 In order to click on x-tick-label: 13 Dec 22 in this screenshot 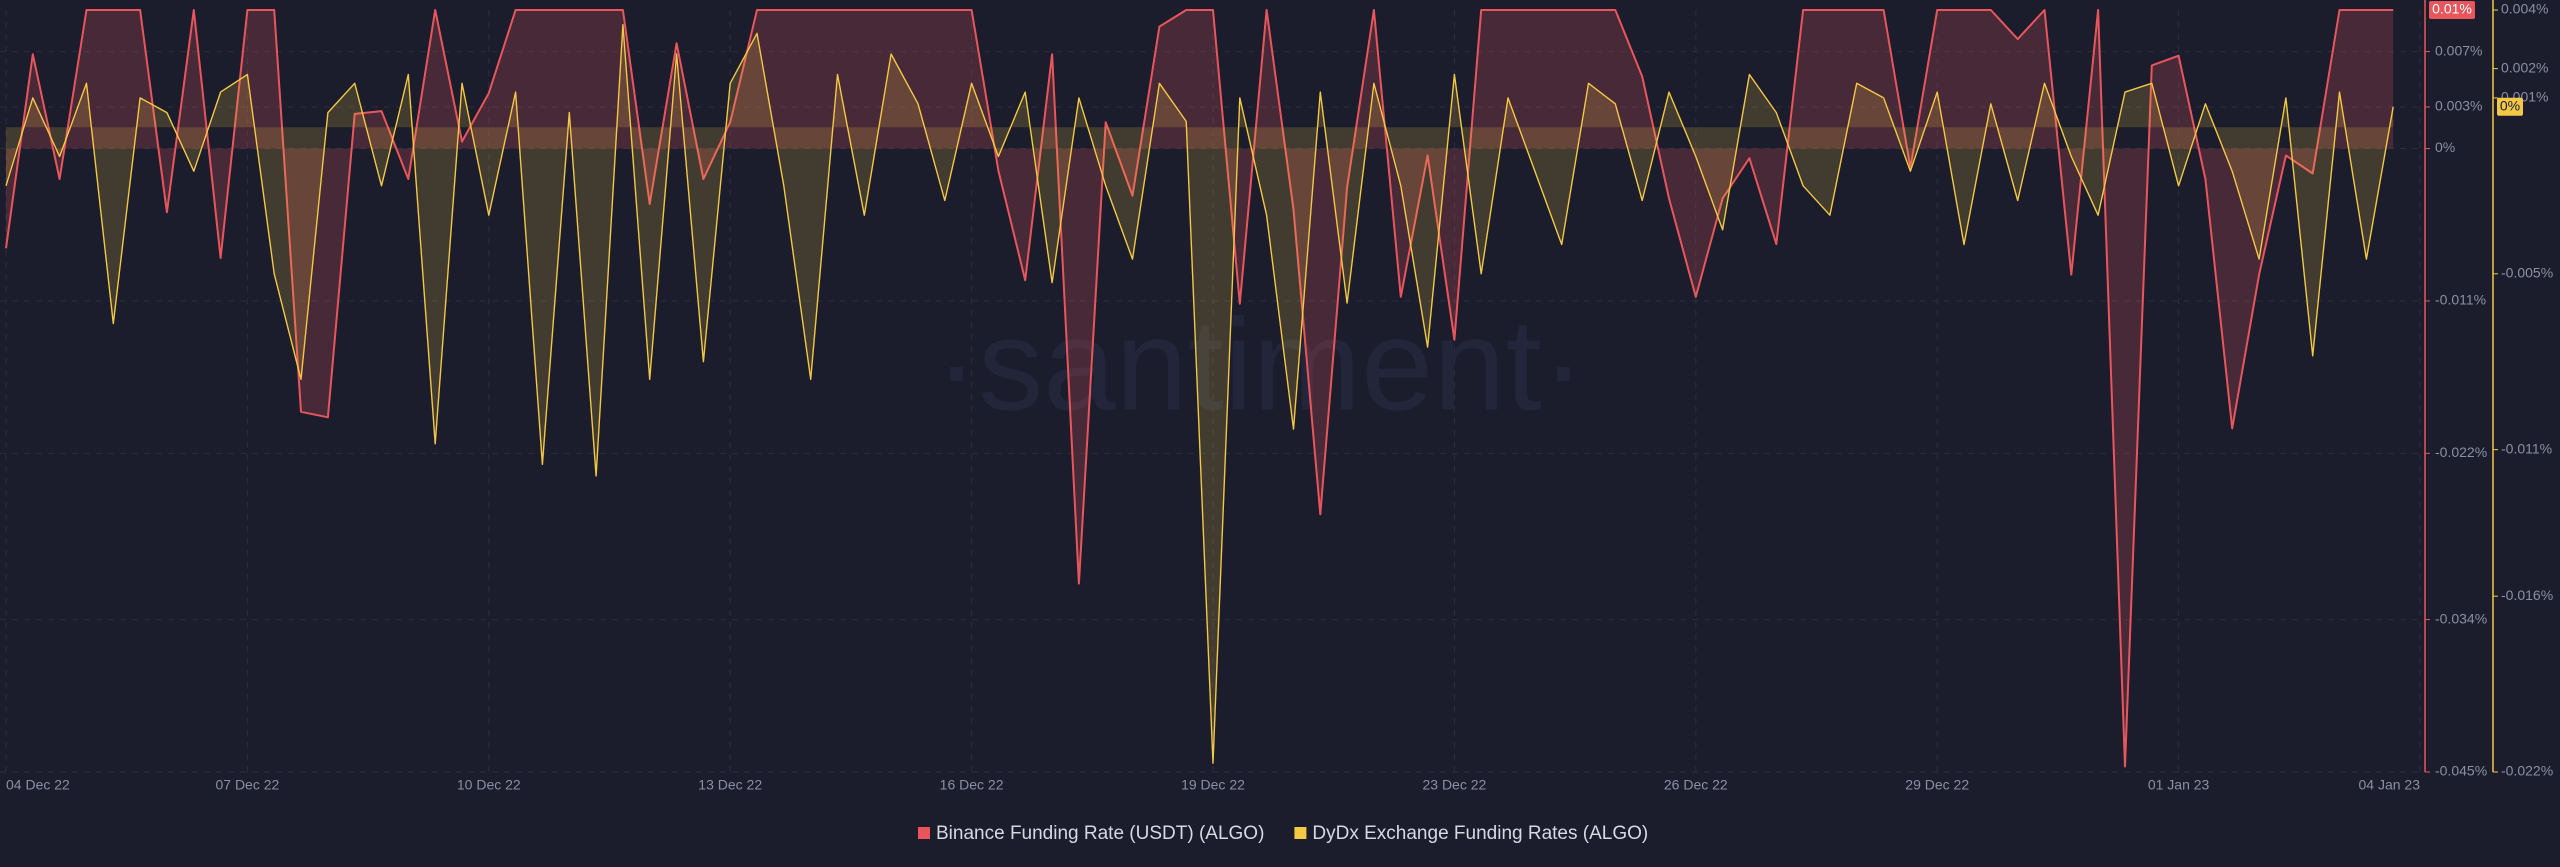, I will do `click(730, 785)`.